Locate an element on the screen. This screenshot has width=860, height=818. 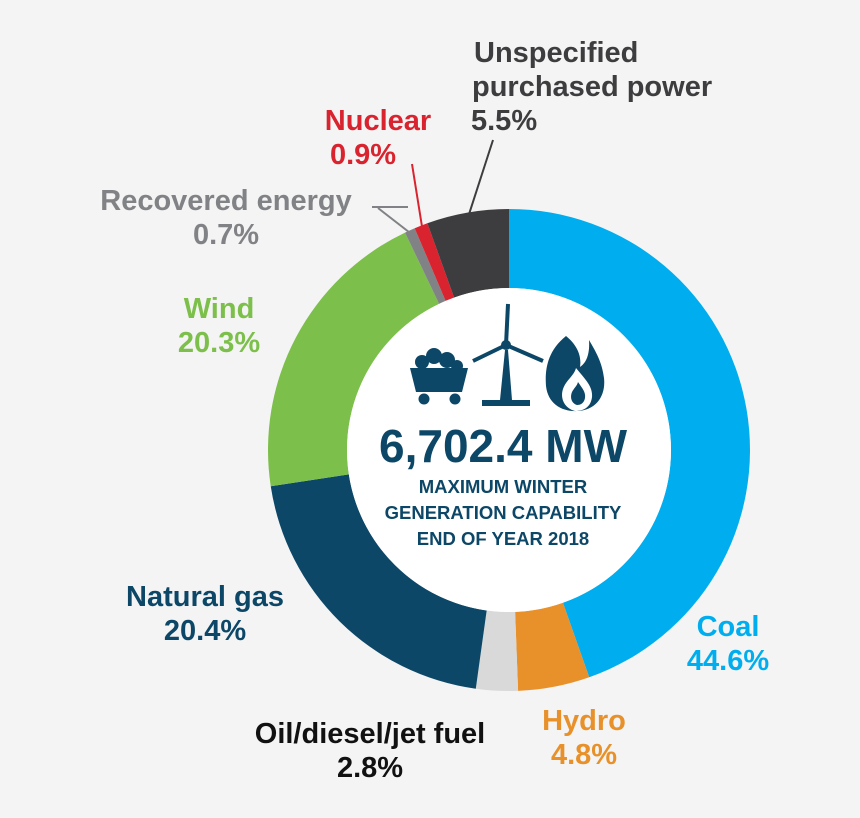
label-natural-gas-name: Natural gas is located at coordinates (205, 597).